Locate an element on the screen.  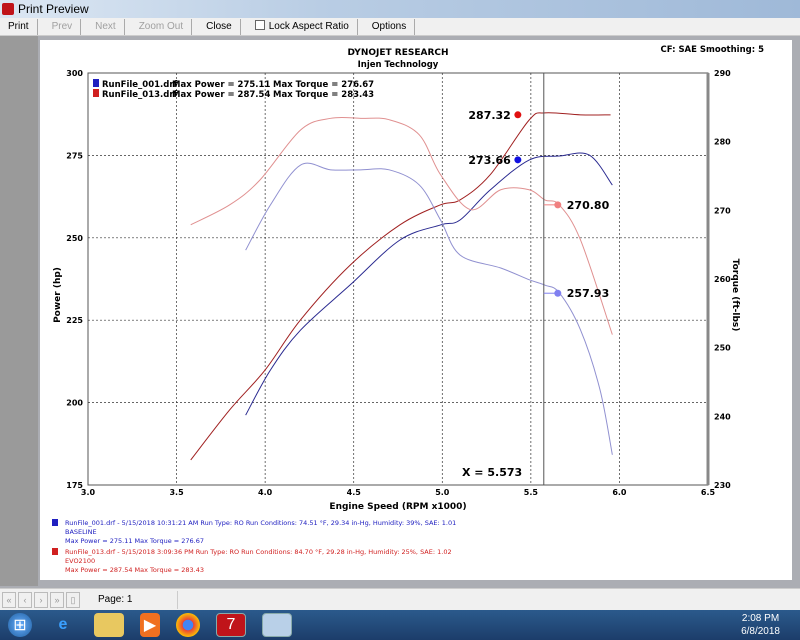
y-axis-label: Power (hp) is located at coordinates (58, 295).